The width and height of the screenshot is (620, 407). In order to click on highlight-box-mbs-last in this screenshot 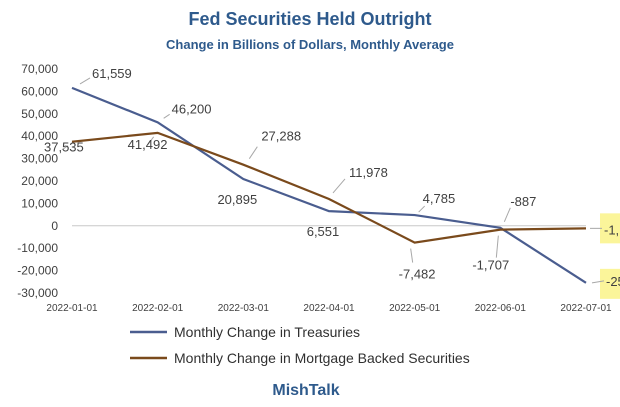, I will do `click(610, 228)`.